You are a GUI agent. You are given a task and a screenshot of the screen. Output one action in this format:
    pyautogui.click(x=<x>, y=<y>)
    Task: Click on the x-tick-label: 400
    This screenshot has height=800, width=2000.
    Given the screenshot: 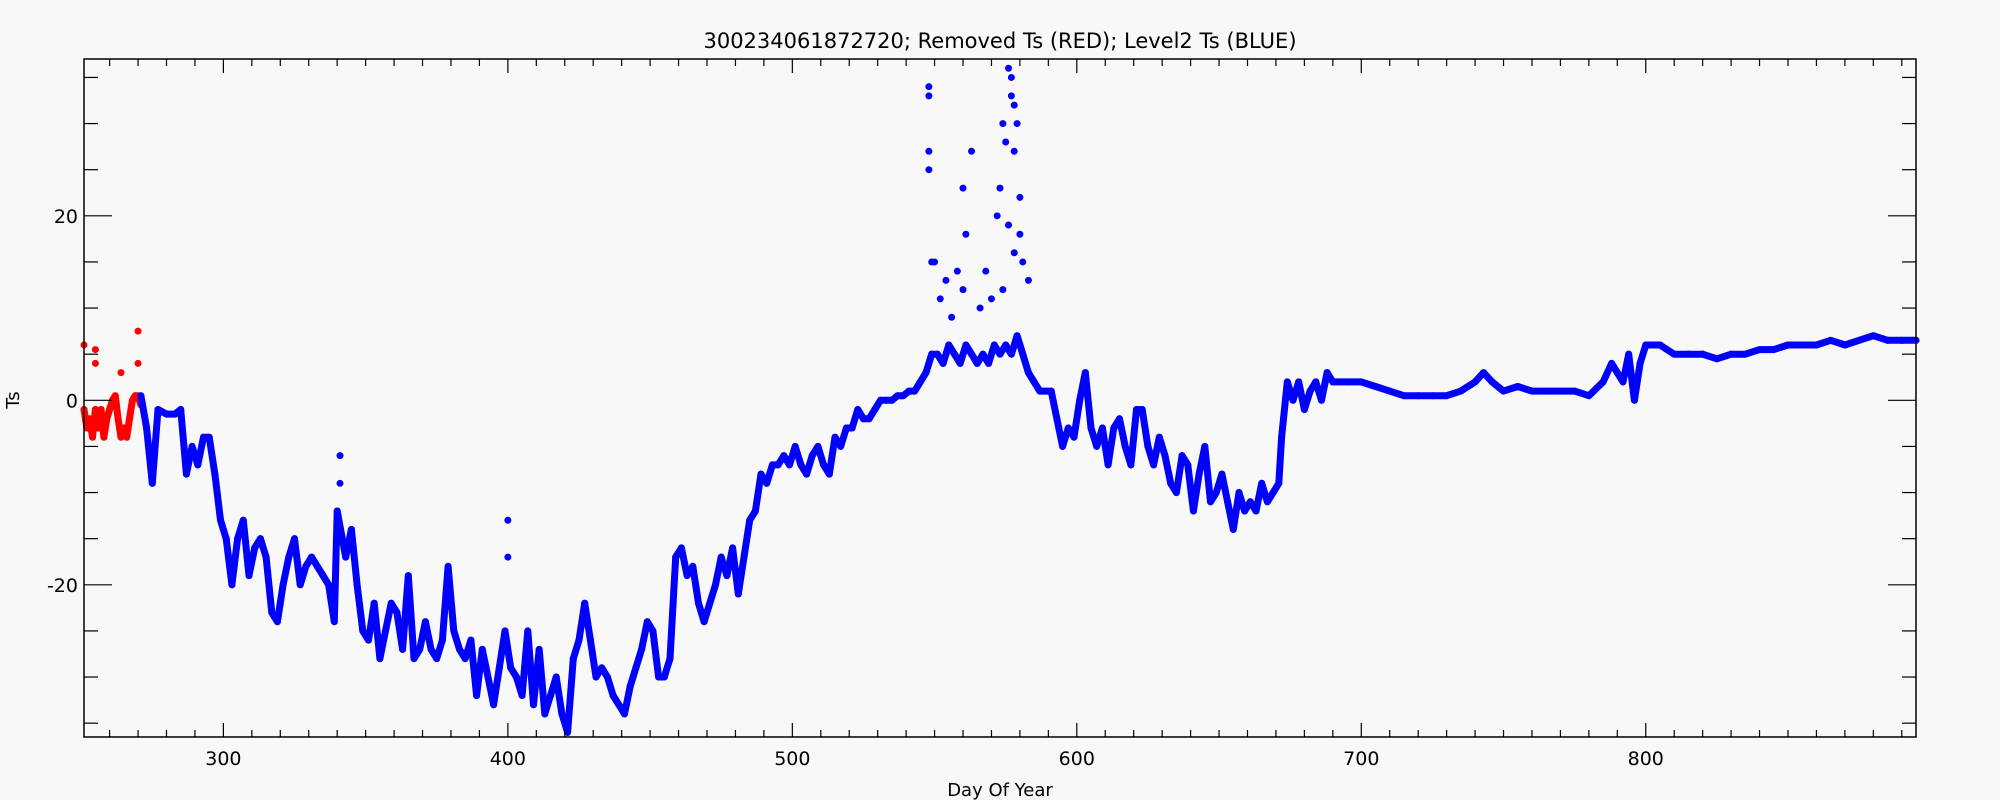 What is the action you would take?
    pyautogui.click(x=508, y=759)
    